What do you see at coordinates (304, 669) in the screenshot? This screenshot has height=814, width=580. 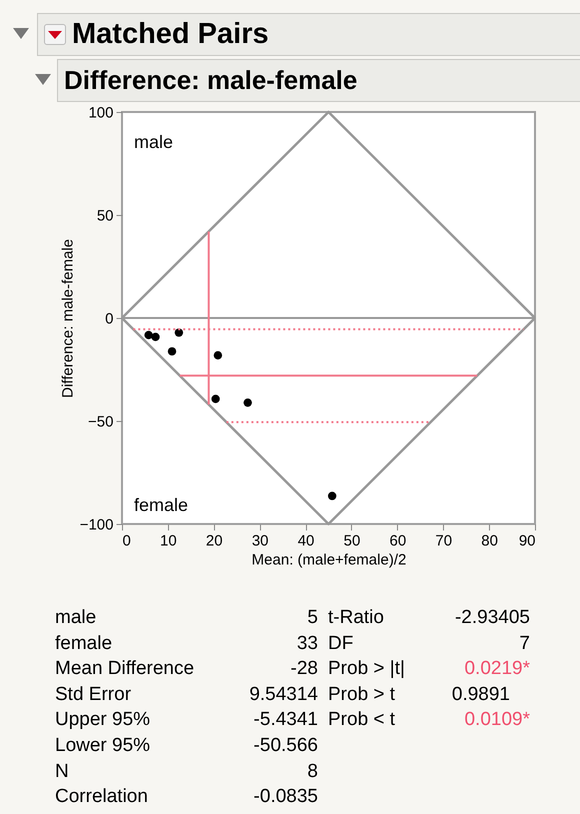 I see `text: -28` at bounding box center [304, 669].